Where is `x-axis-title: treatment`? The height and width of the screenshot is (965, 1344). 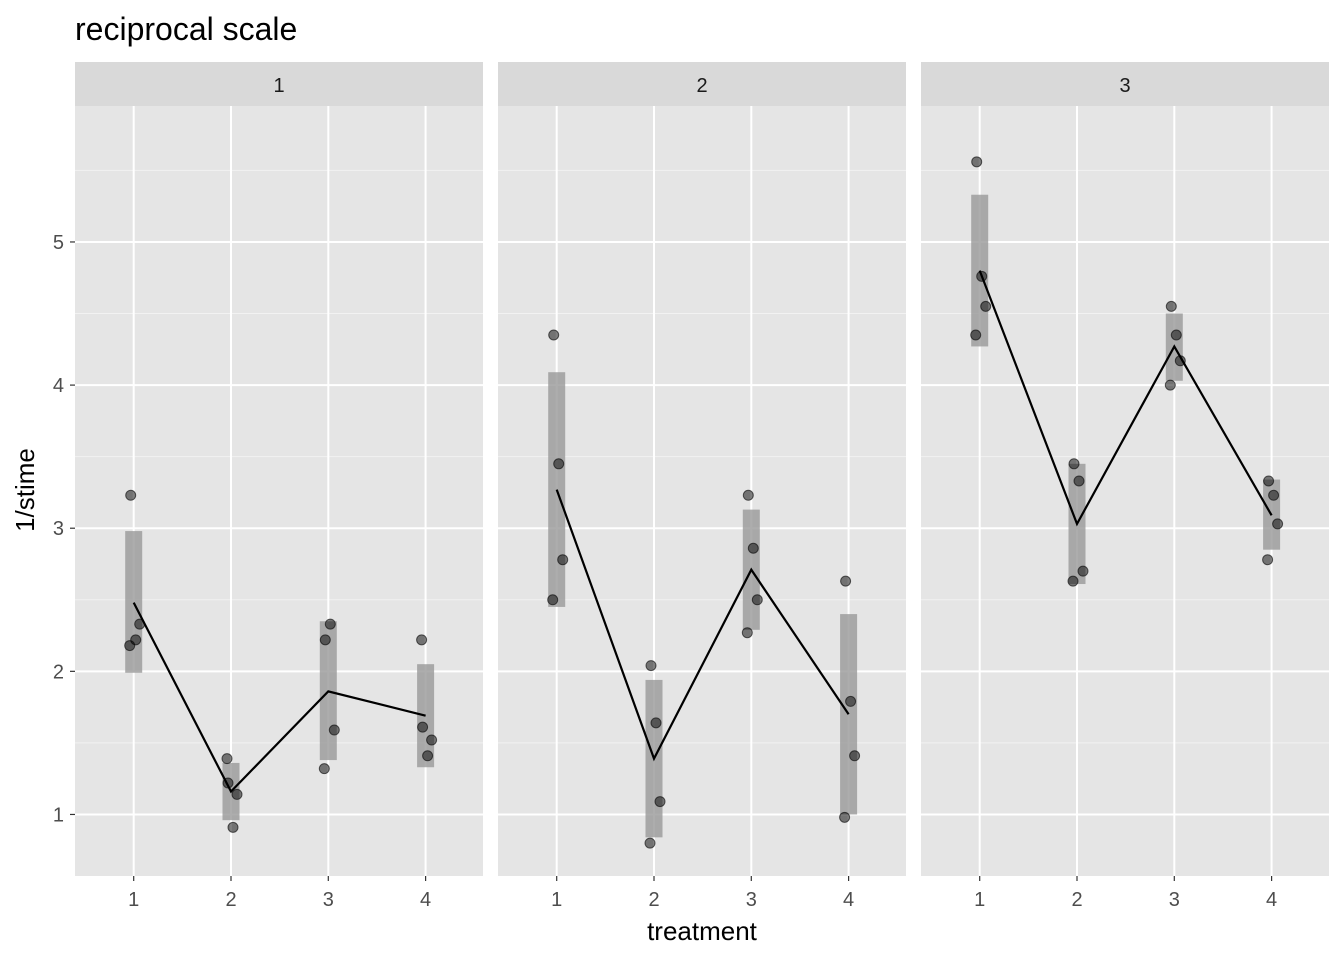 x-axis-title: treatment is located at coordinates (702, 931).